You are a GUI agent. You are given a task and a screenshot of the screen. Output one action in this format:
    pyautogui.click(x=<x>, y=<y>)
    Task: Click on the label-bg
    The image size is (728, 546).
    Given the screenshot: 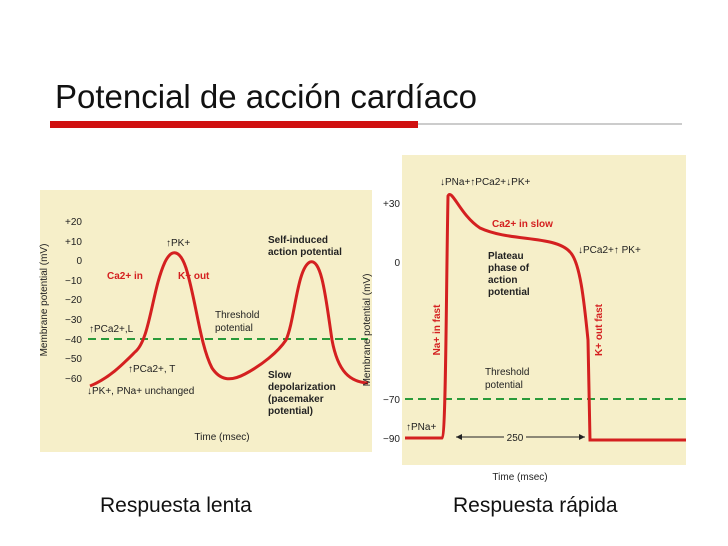 What is the action you would take?
    pyautogui.click(x=515, y=437)
    